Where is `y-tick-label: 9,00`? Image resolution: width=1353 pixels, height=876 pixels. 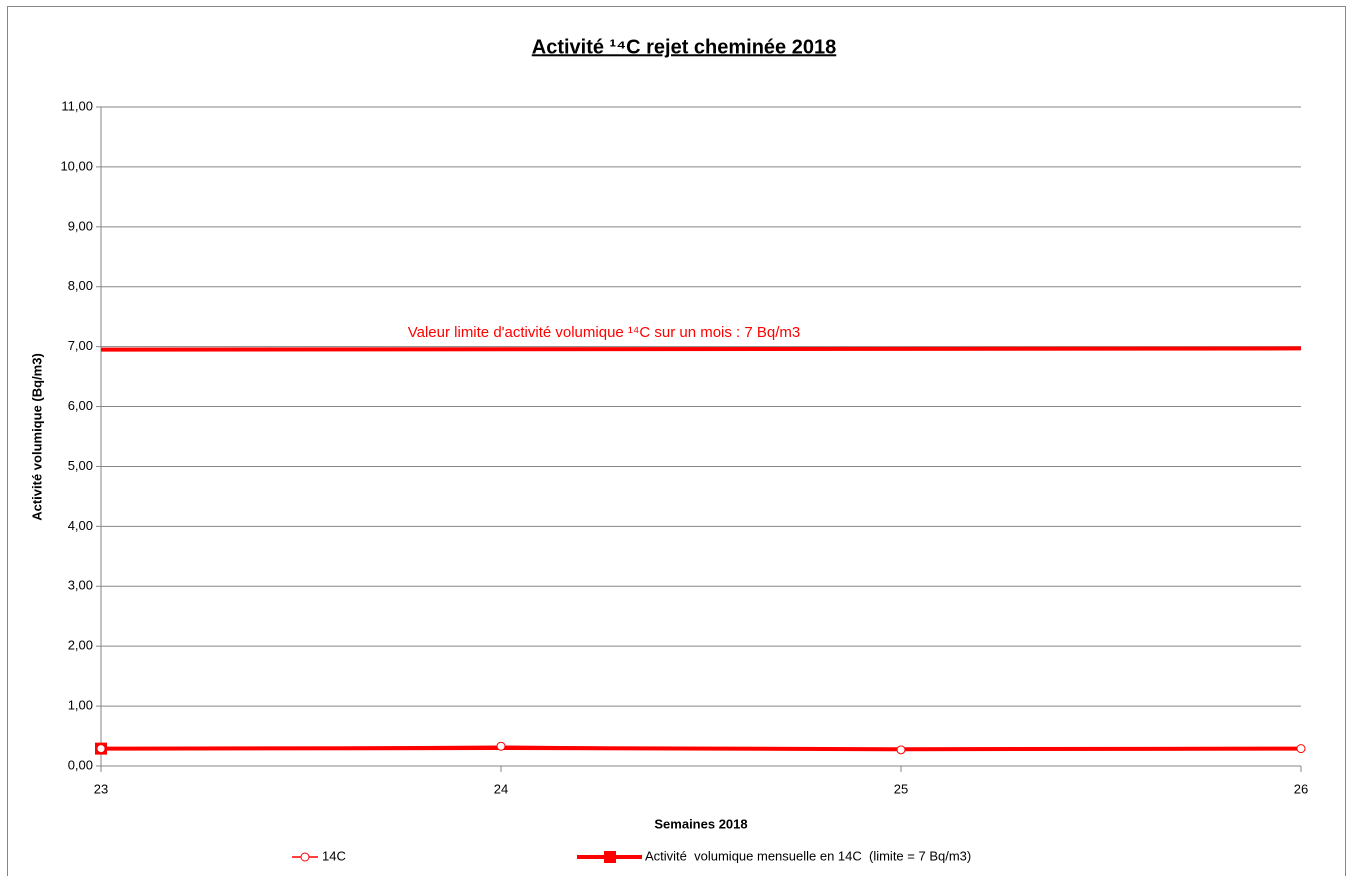 y-tick-label: 9,00 is located at coordinates (80, 225).